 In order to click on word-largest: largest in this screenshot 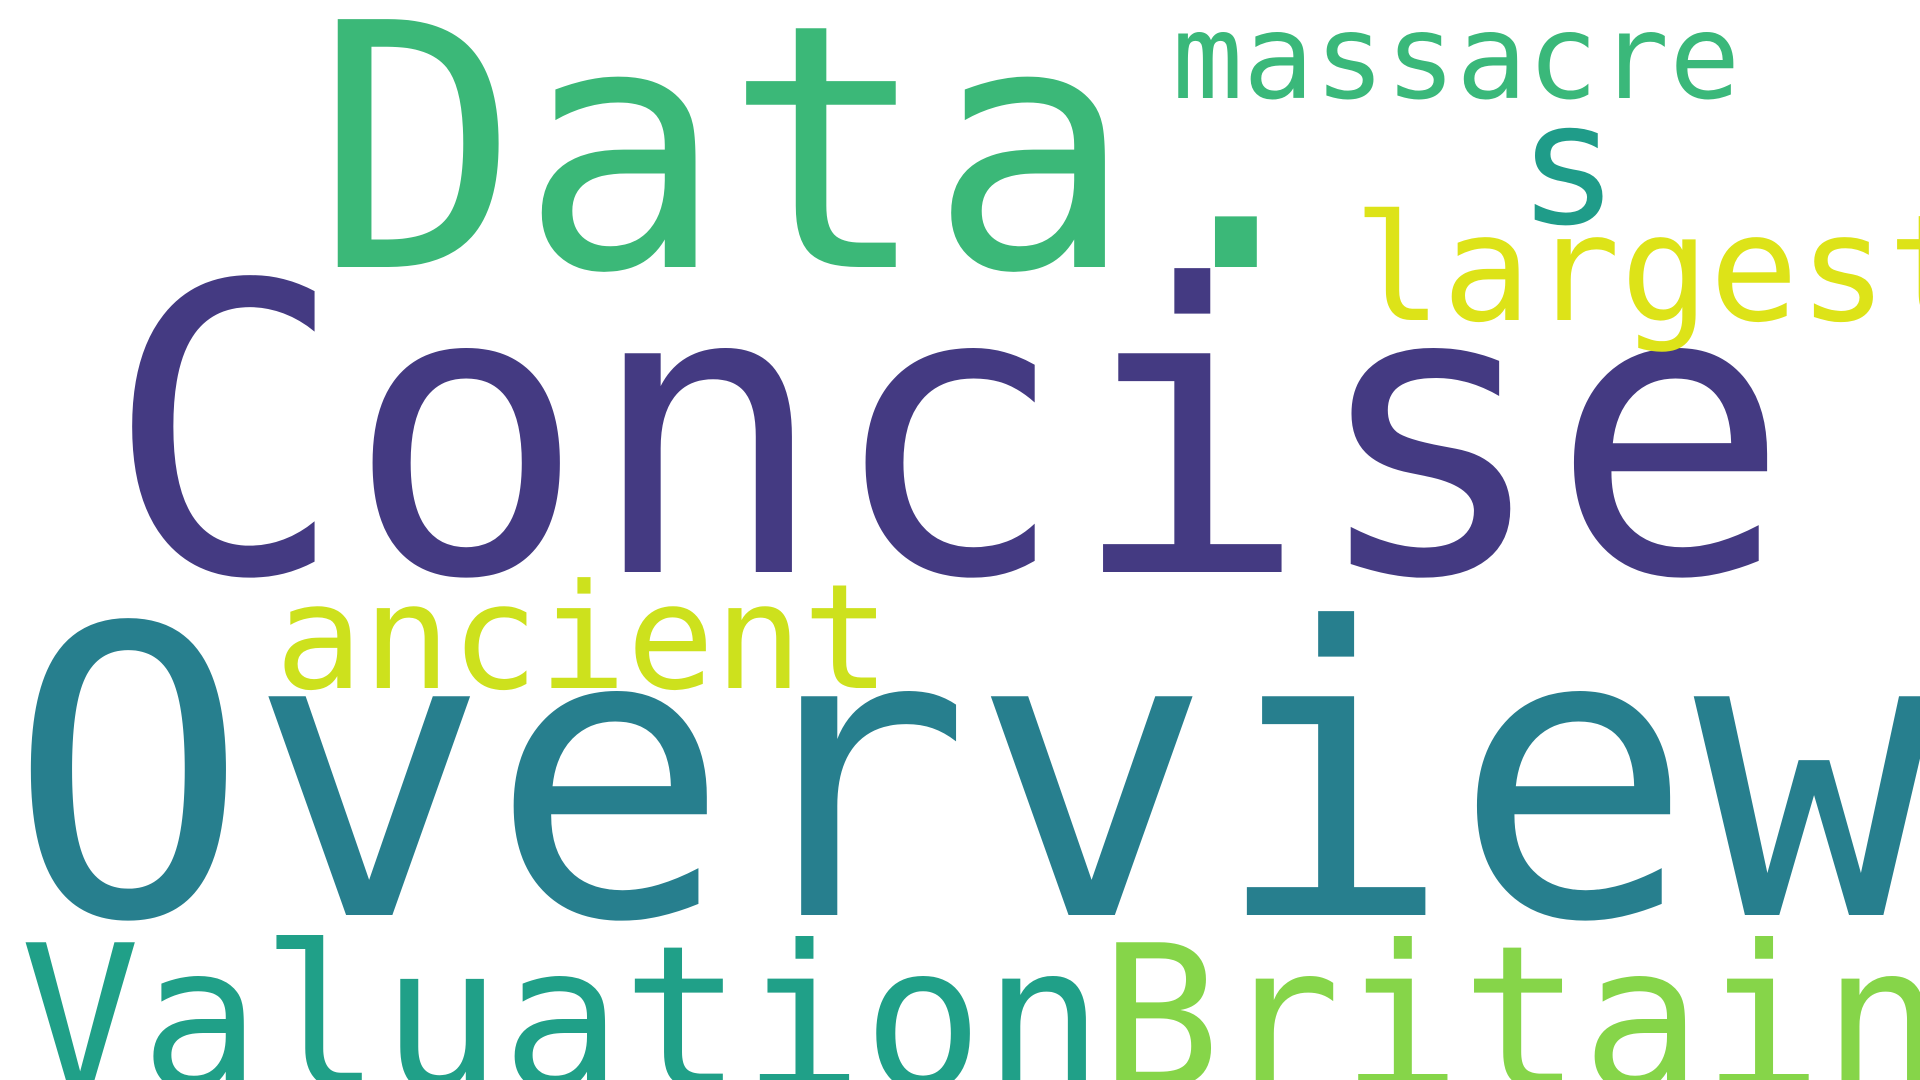, I will do `click(1636, 269)`.